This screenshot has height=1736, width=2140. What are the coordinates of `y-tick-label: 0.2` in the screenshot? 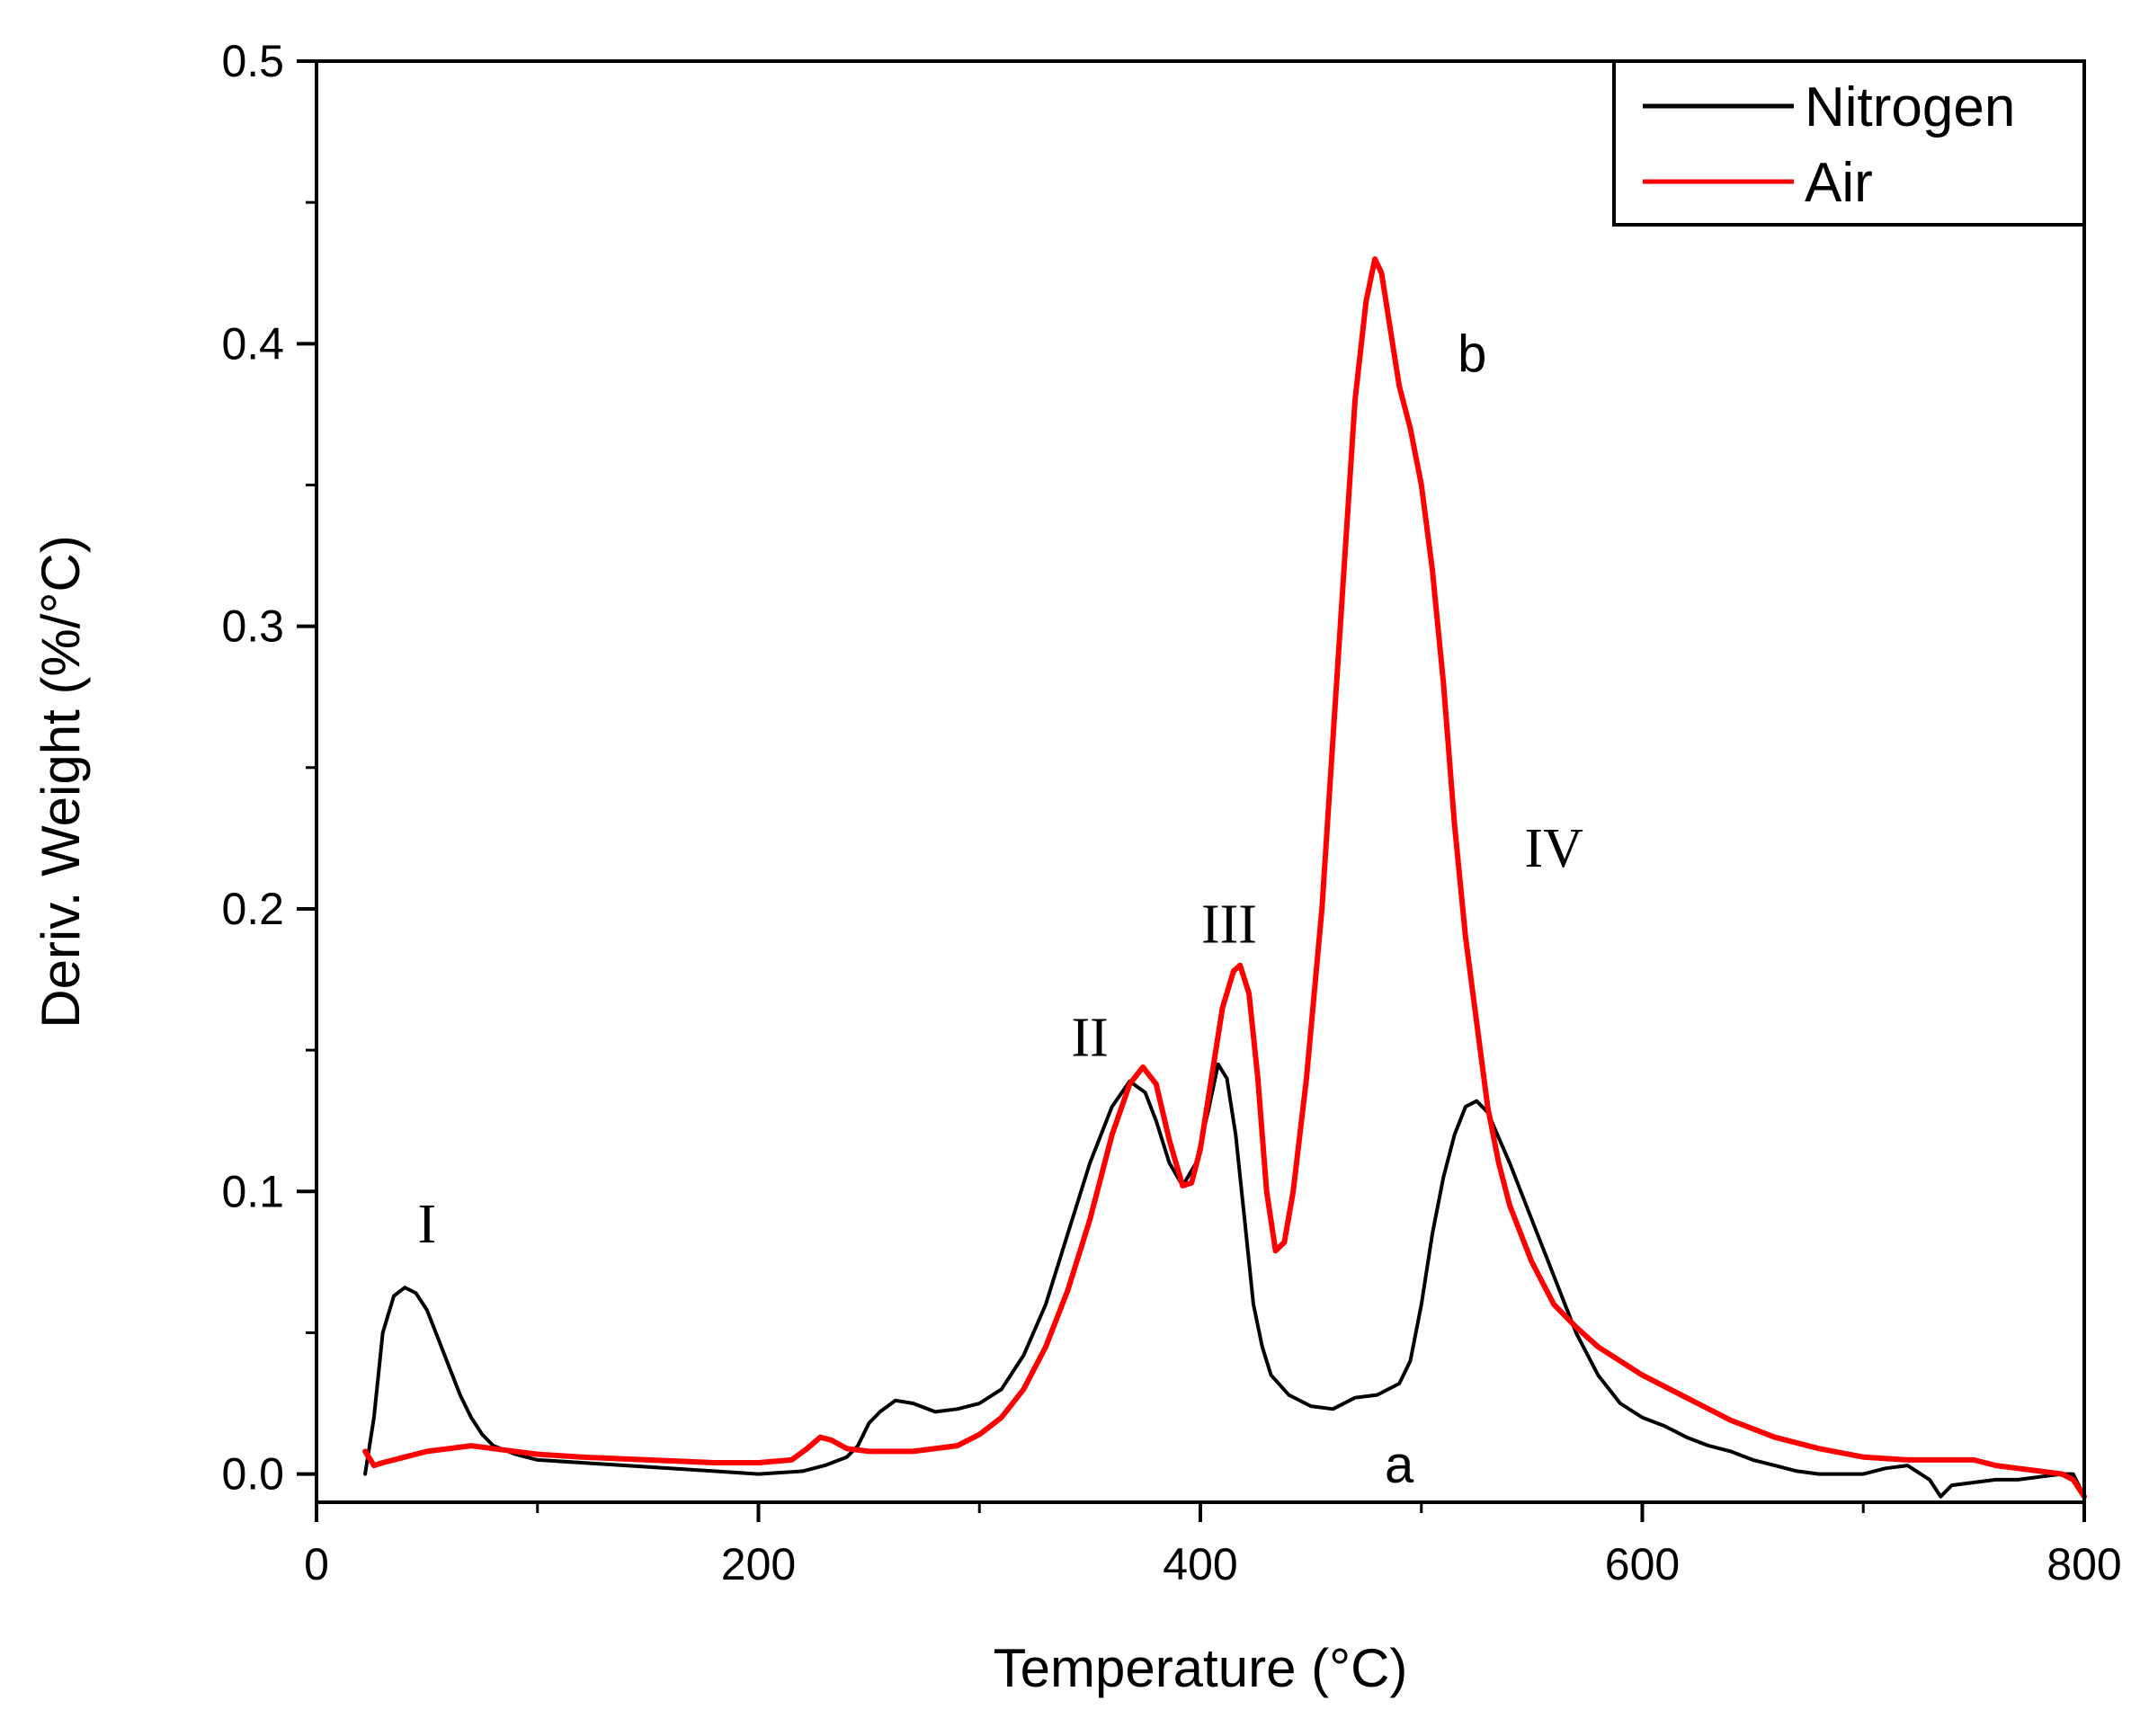 It's located at (253, 909).